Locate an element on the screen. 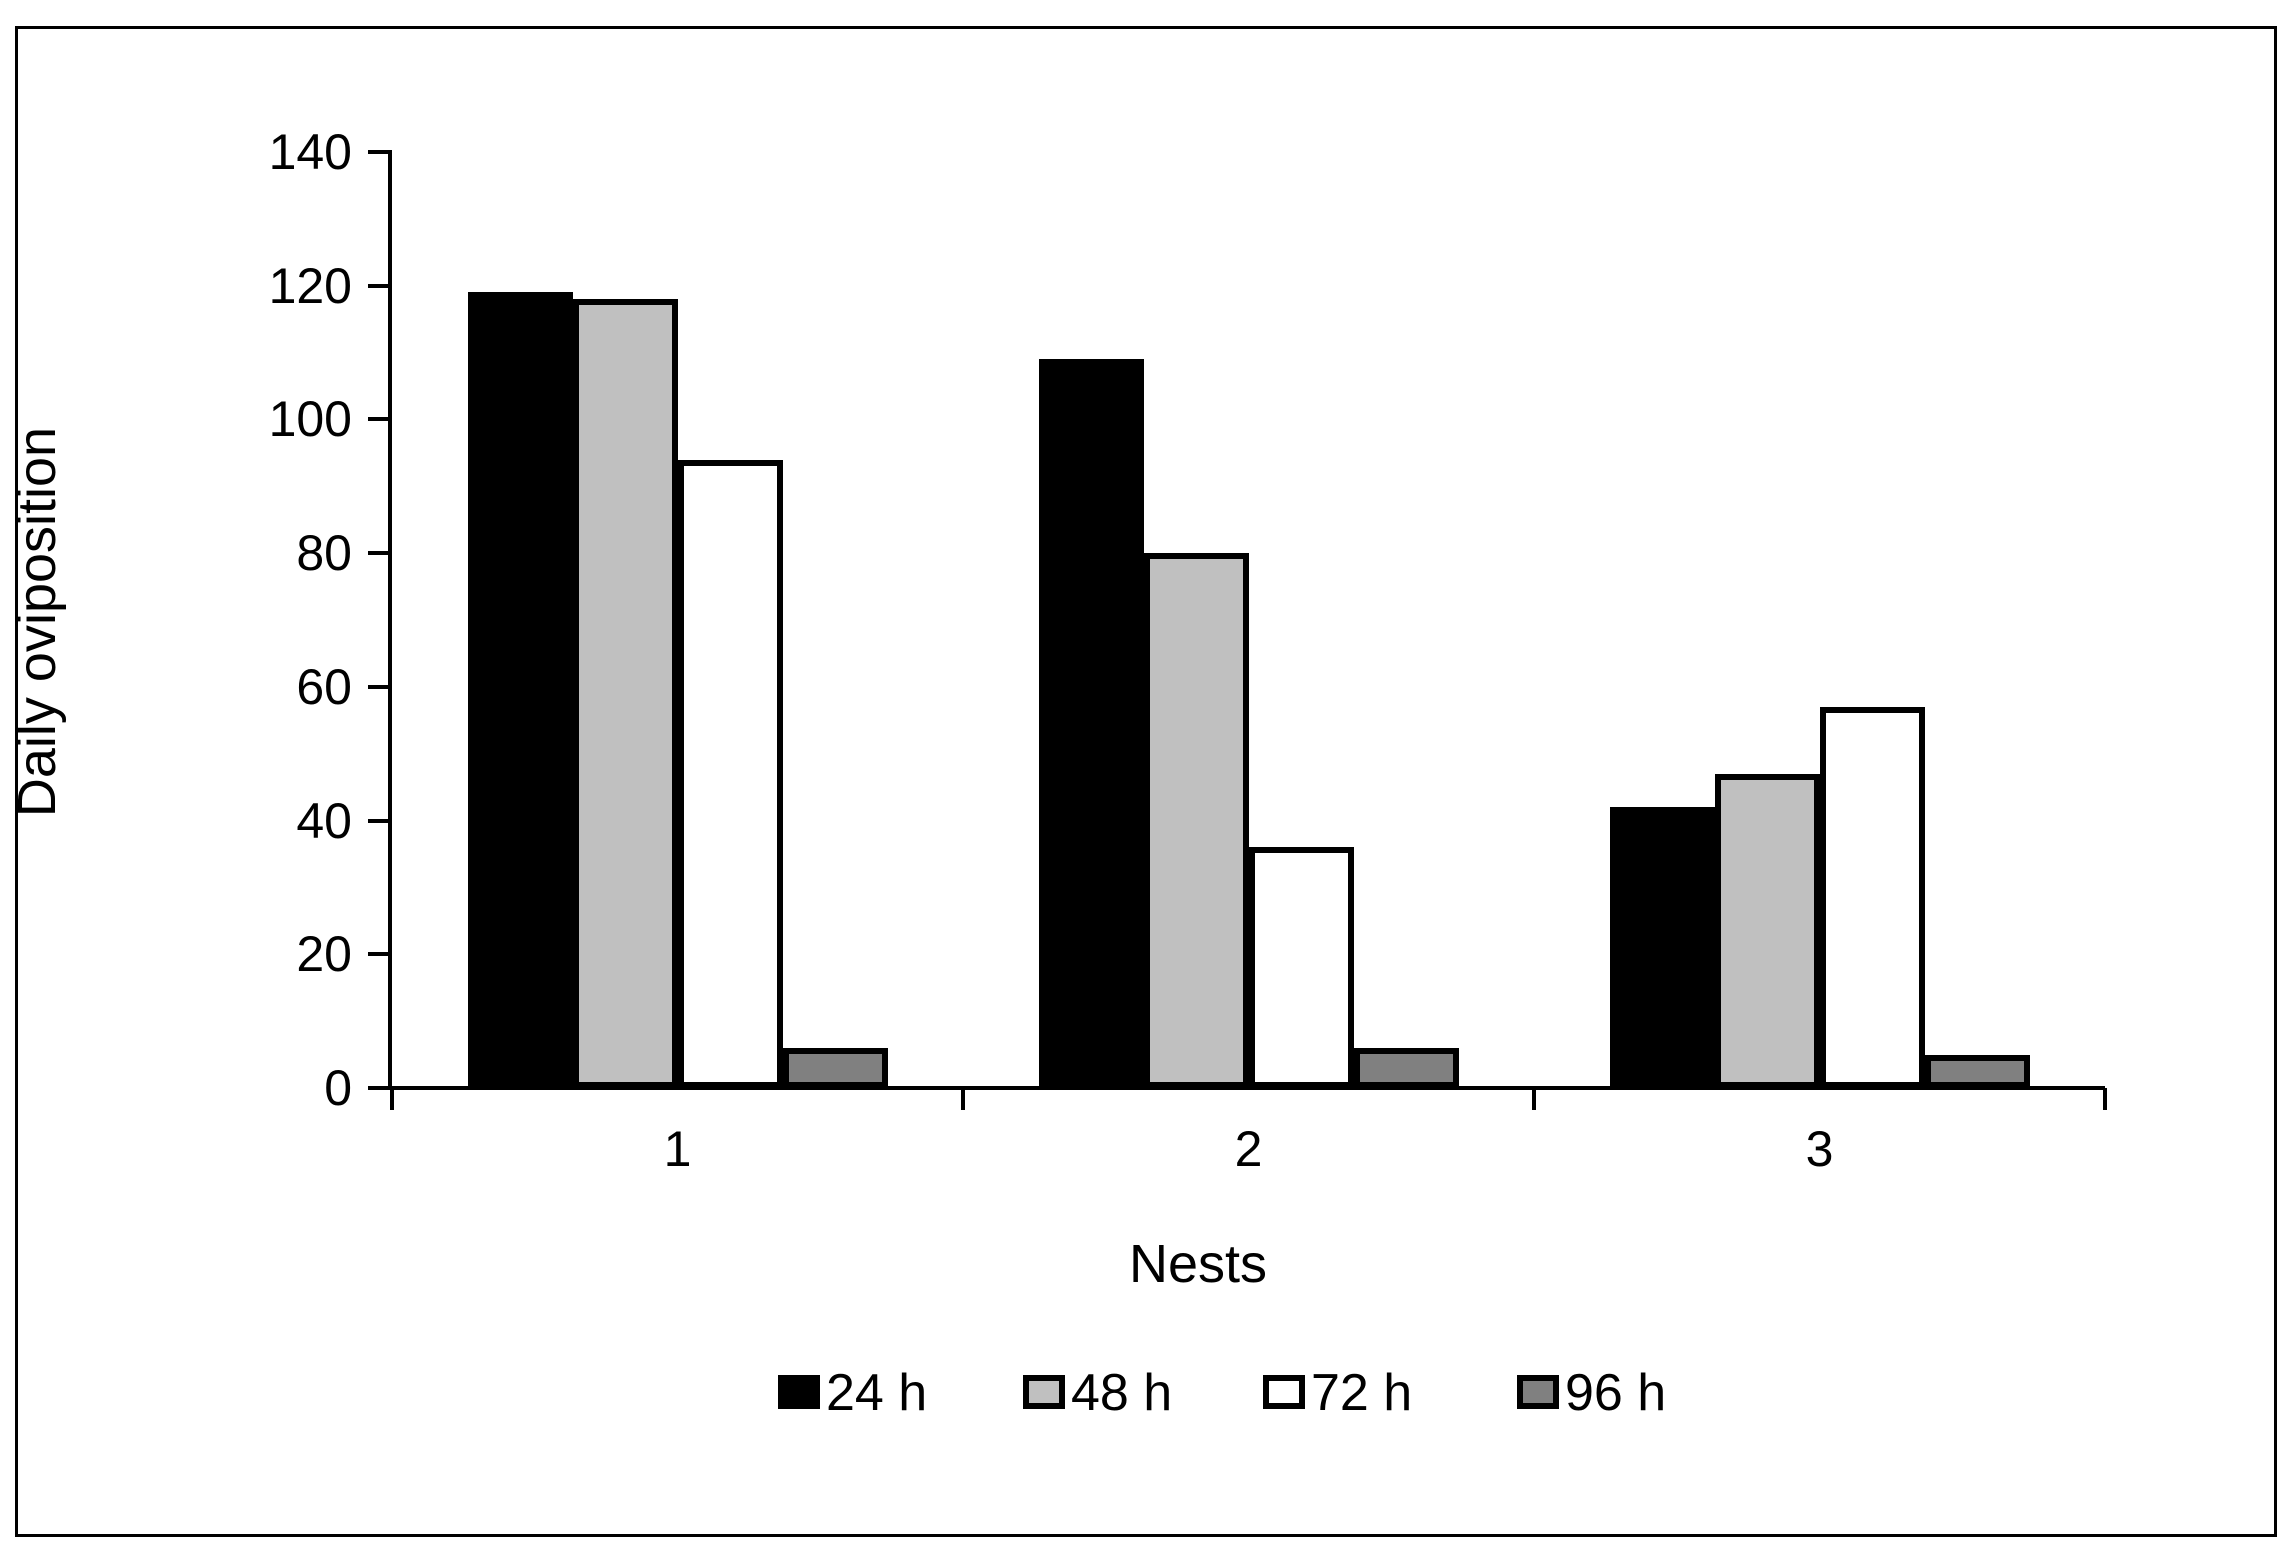 Image resolution: width=2291 pixels, height=1557 pixels. legend-label: 72 h is located at coordinates (1362, 1393).